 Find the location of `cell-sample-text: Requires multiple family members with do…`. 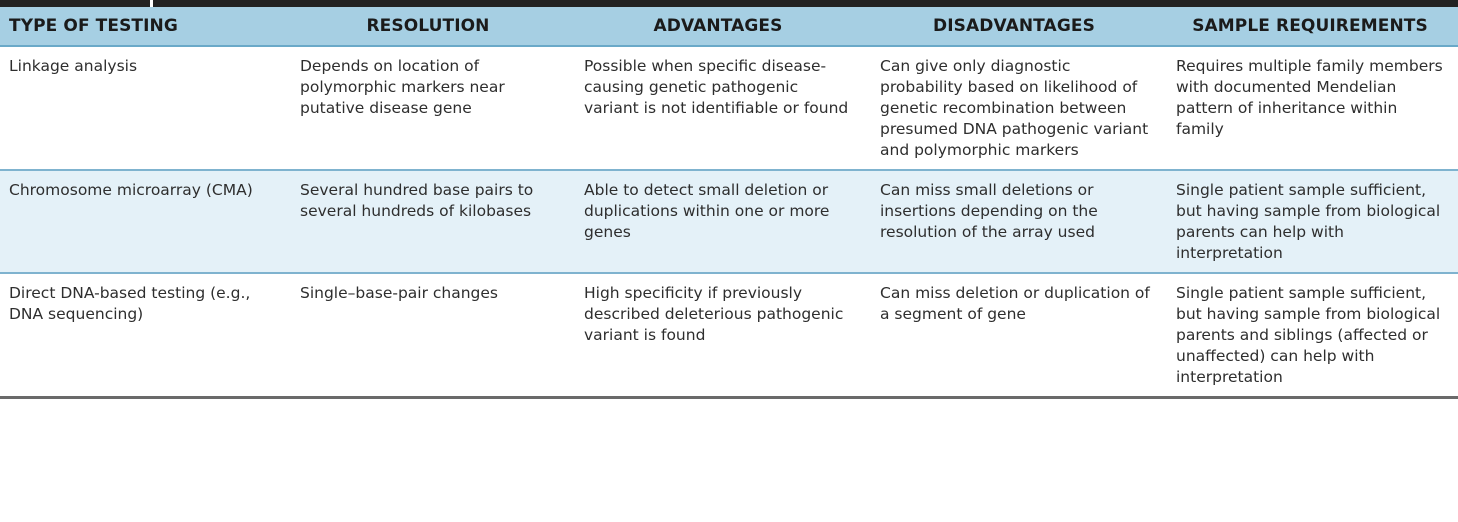

cell-sample-text: Requires multiple family members with do… is located at coordinates (1309, 97).